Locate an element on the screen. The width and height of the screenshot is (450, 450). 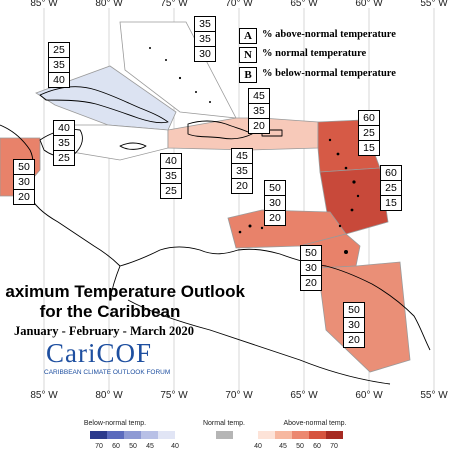
puerto-rico-outline is located at coordinates (272, 133).